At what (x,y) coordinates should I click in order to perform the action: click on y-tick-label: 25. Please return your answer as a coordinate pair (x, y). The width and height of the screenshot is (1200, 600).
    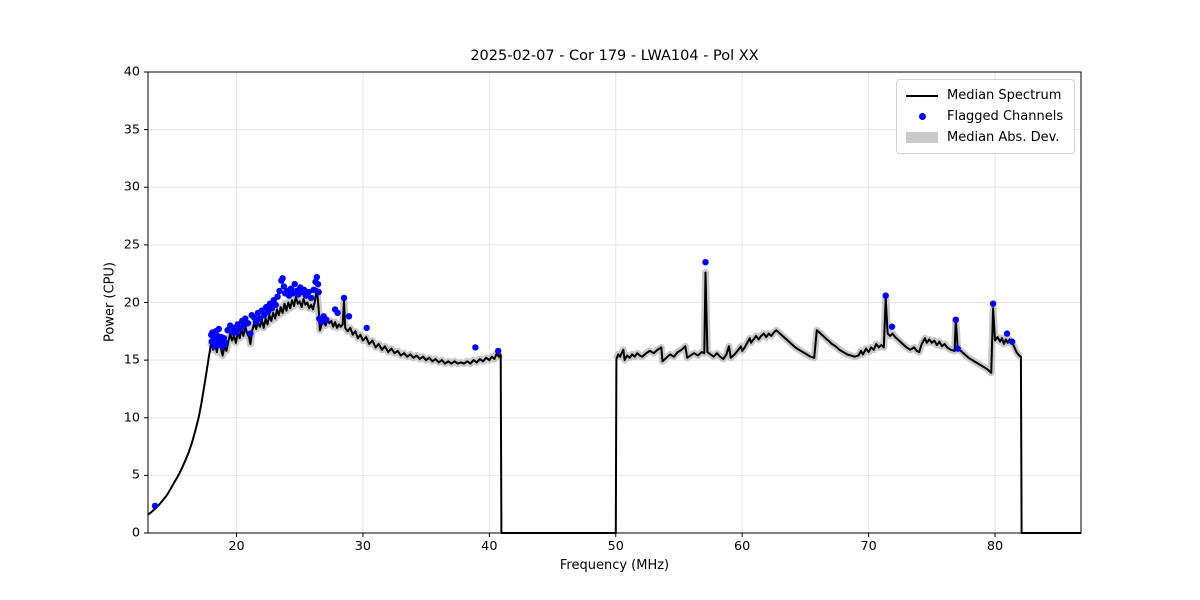
    Looking at the image, I should click on (131, 245).